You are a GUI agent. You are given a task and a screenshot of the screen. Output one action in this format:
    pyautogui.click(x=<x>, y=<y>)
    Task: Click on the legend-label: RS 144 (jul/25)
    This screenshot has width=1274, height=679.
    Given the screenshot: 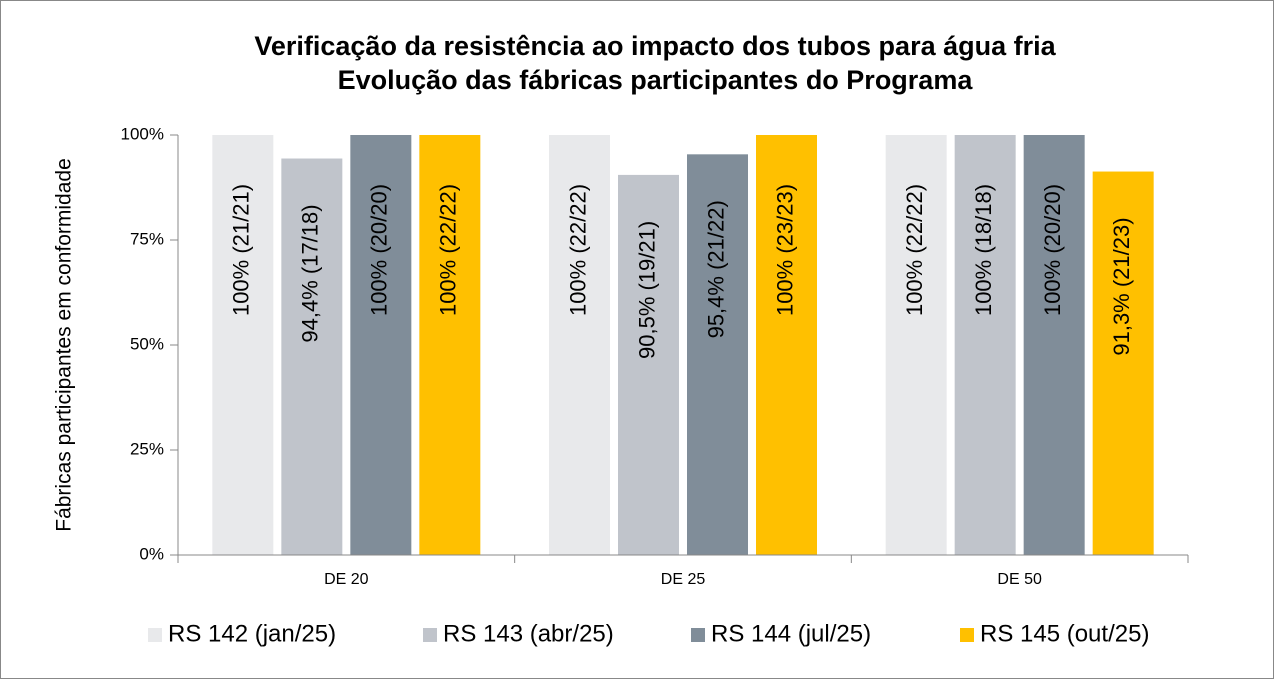 What is the action you would take?
    pyautogui.click(x=791, y=633)
    